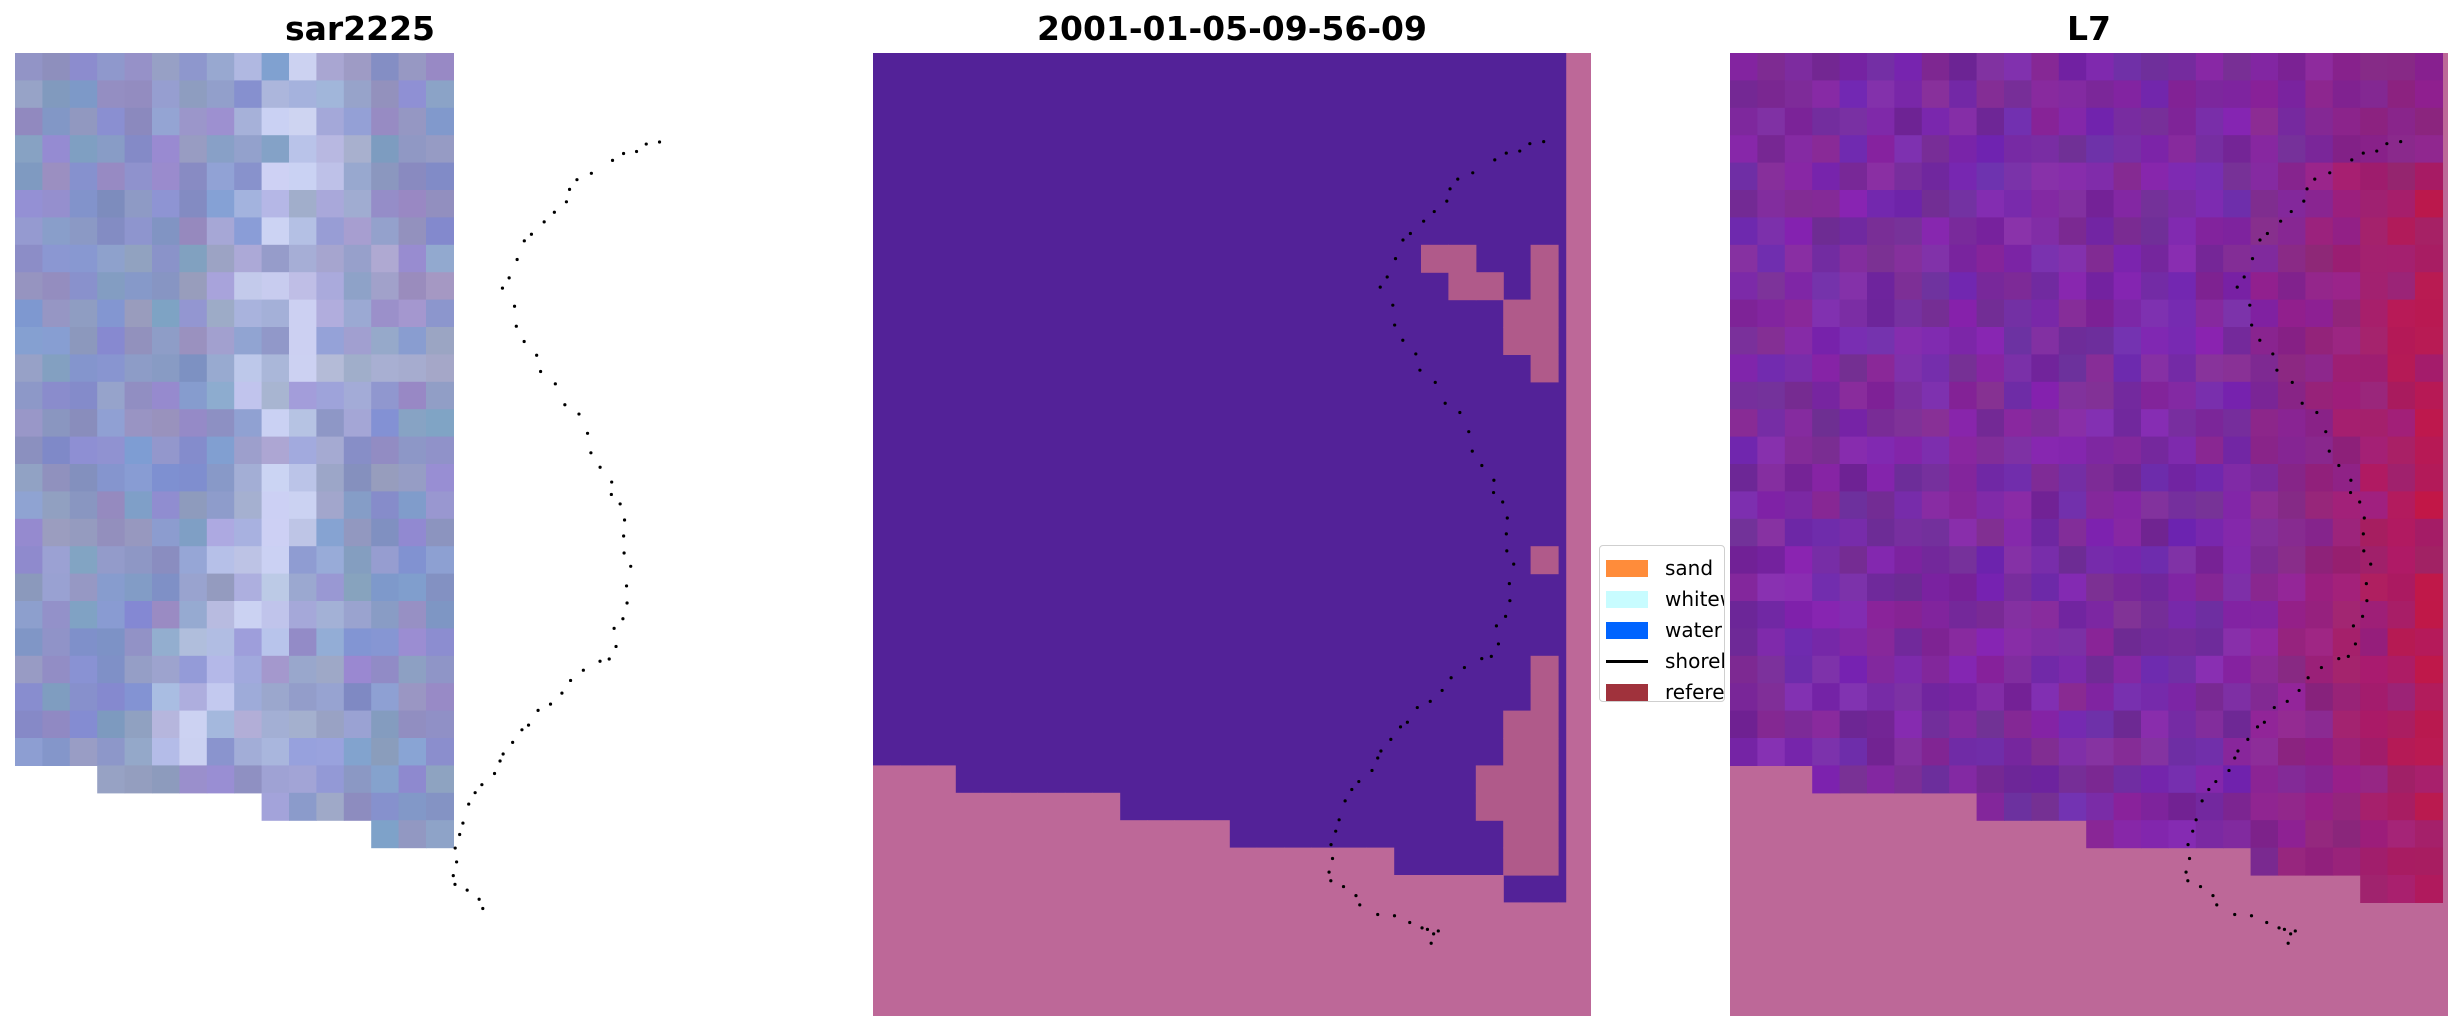 Image resolution: width=2460 pixels, height=1030 pixels. What do you see at coordinates (234, 451) in the screenshot?
I see `rgb-pixel-grid` at bounding box center [234, 451].